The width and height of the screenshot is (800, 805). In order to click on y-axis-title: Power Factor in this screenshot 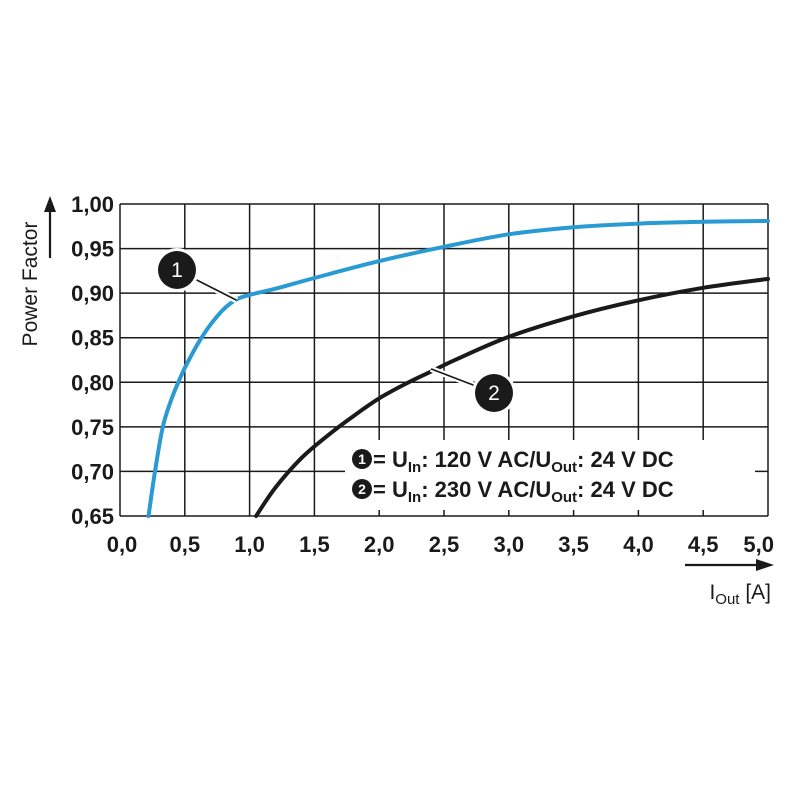, I will do `click(30, 284)`.